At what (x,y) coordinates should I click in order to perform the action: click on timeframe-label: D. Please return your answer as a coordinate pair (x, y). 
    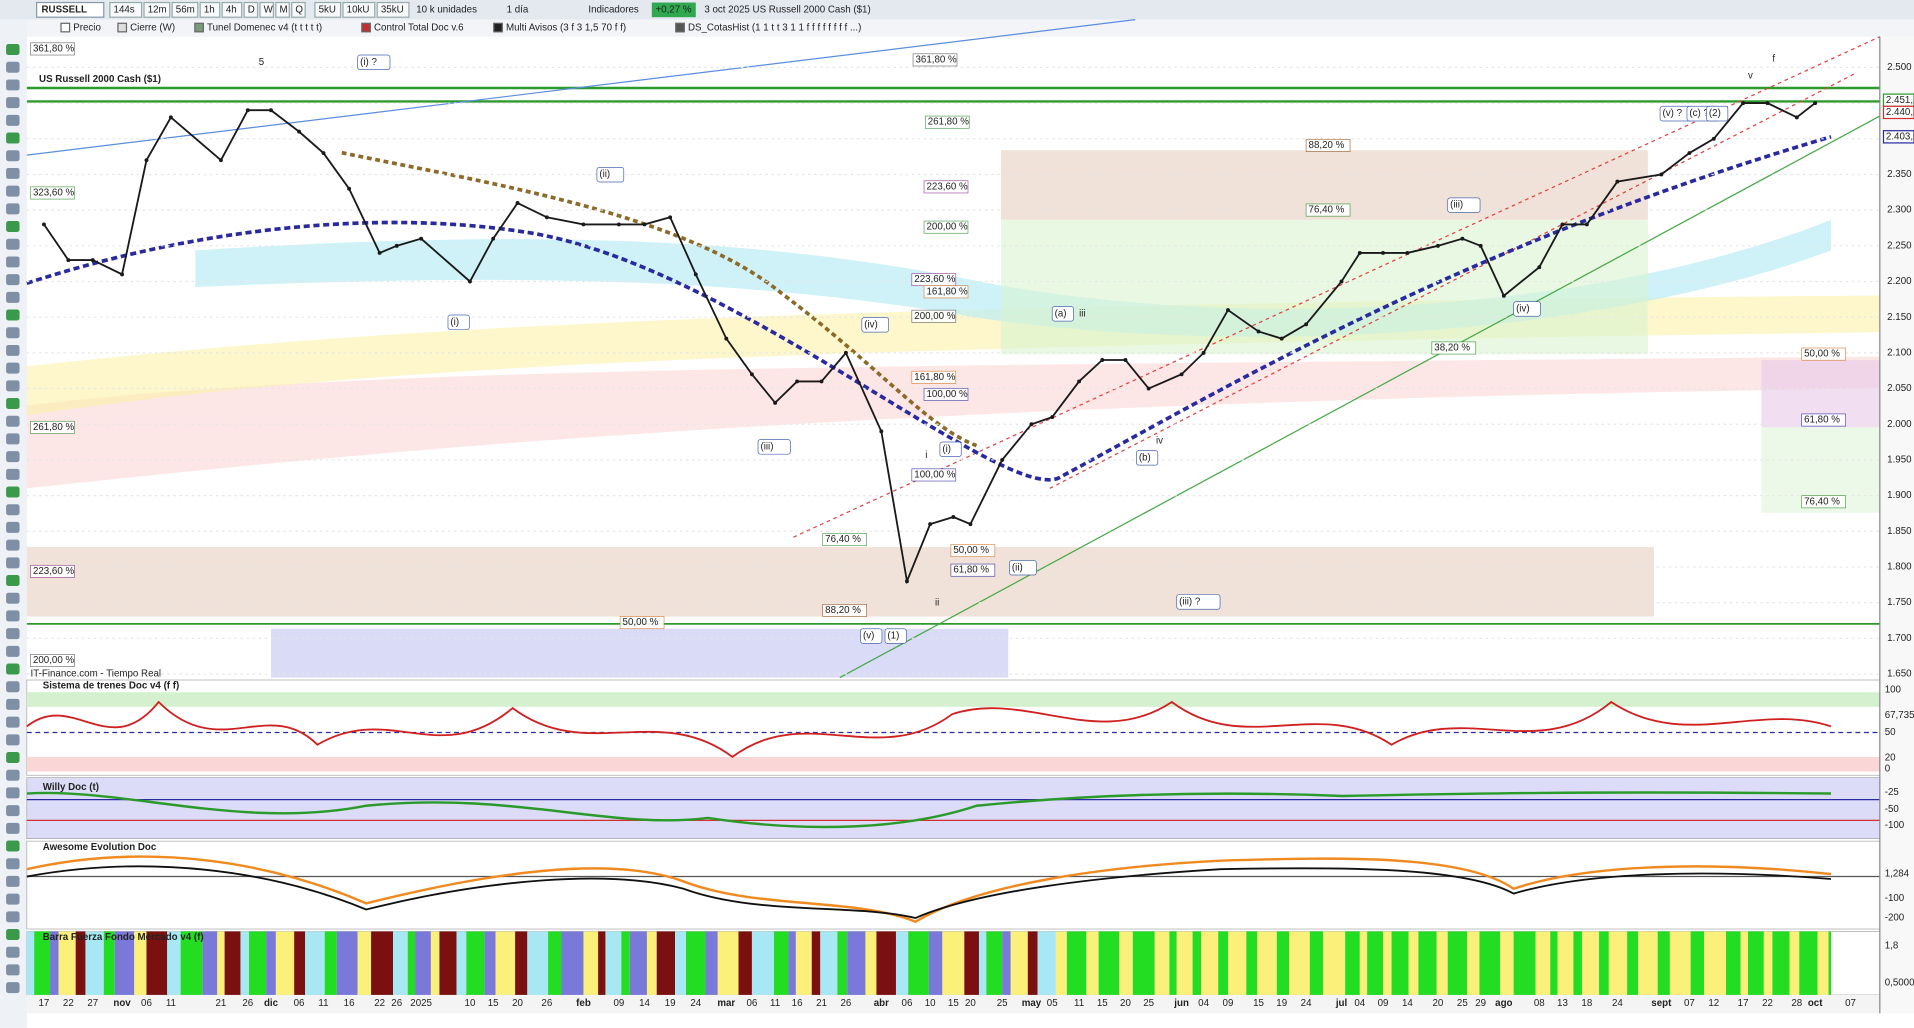
    Looking at the image, I should click on (251, 9).